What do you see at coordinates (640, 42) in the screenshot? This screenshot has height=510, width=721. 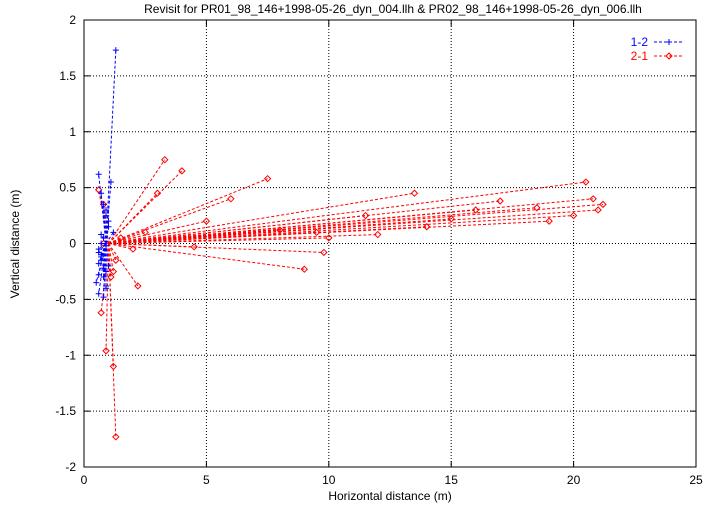 I see `legend-label: 1-2` at bounding box center [640, 42].